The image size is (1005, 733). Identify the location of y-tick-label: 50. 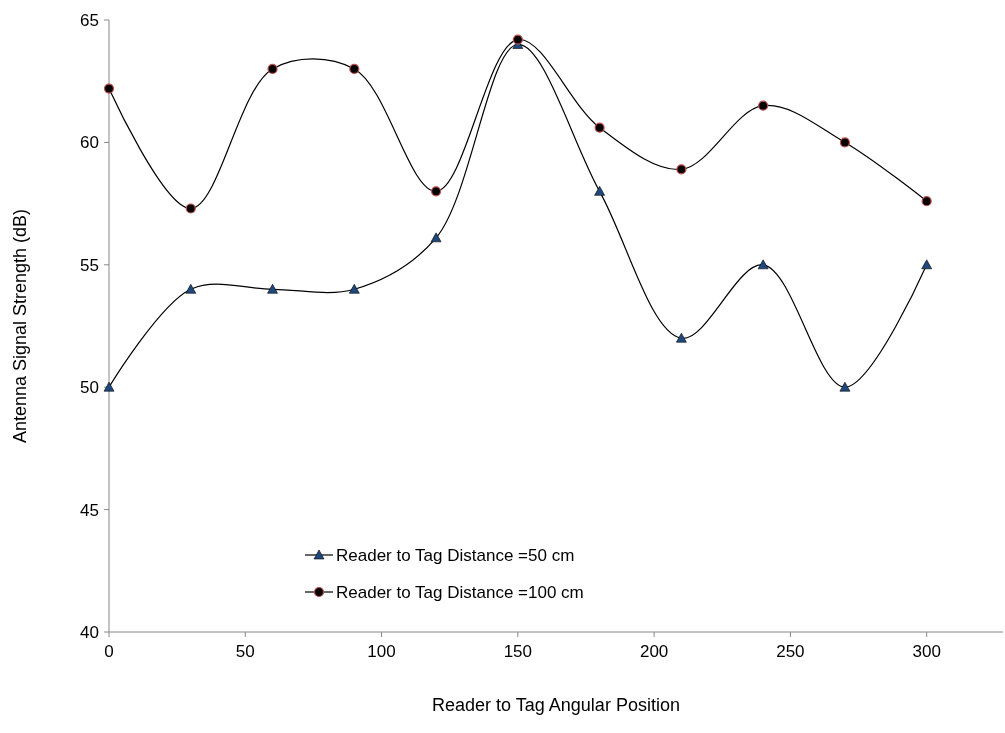
(89, 388).